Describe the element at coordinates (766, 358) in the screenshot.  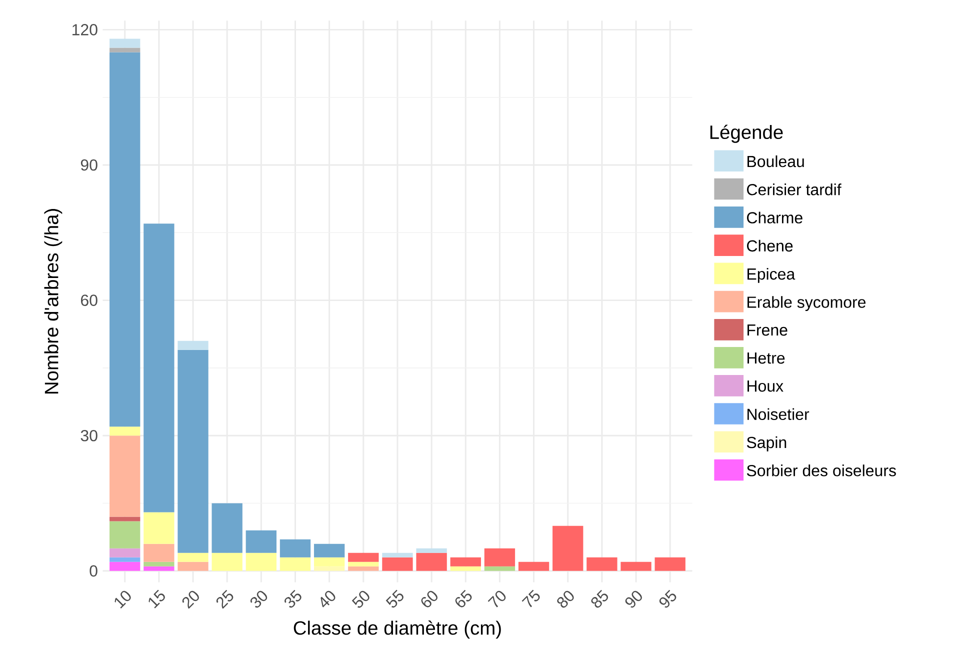
I see `legend-label: Hetre` at that location.